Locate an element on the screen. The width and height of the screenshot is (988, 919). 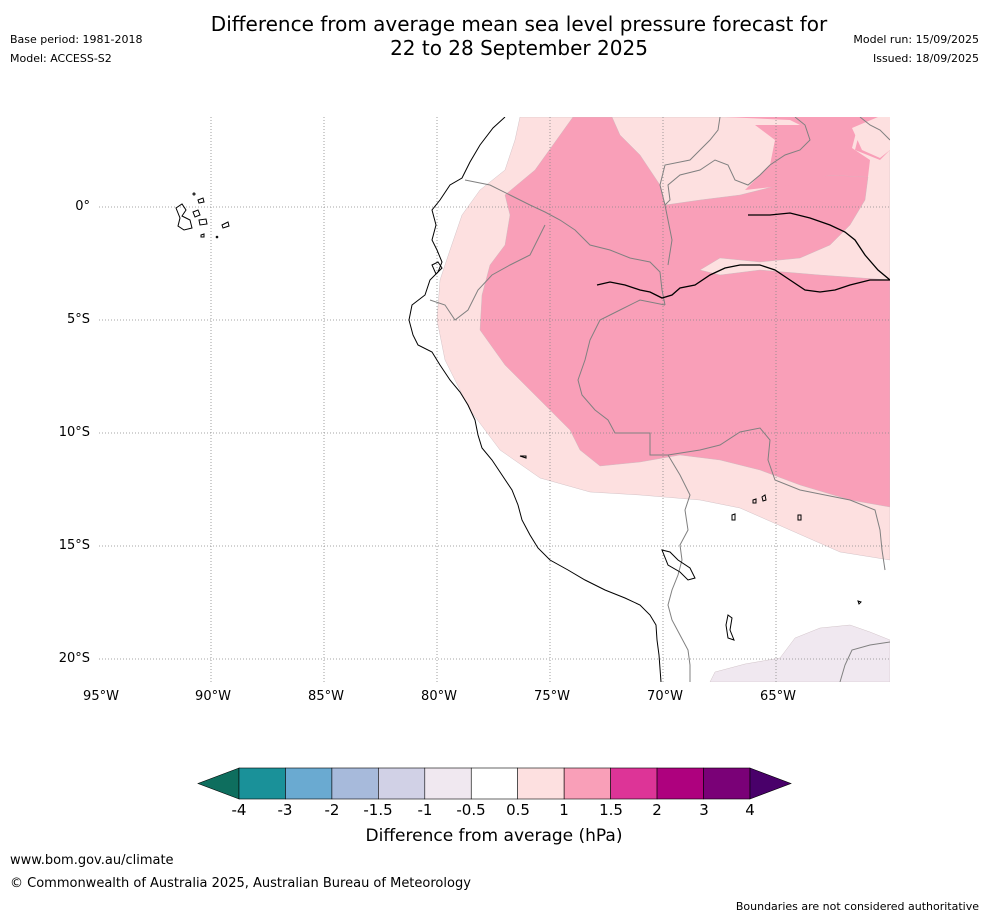
colorbar-extend-over is located at coordinates (770, 783).